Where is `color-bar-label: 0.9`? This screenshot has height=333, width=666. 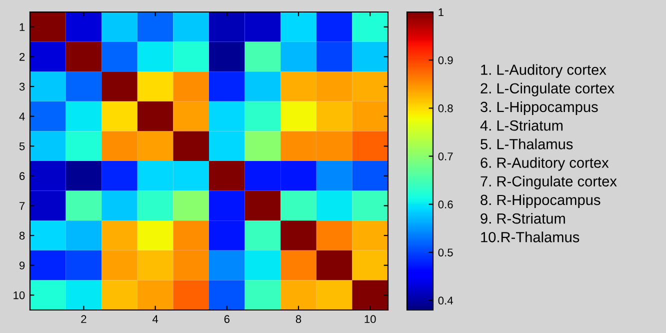 color-bar-label: 0.9 is located at coordinates (445, 60).